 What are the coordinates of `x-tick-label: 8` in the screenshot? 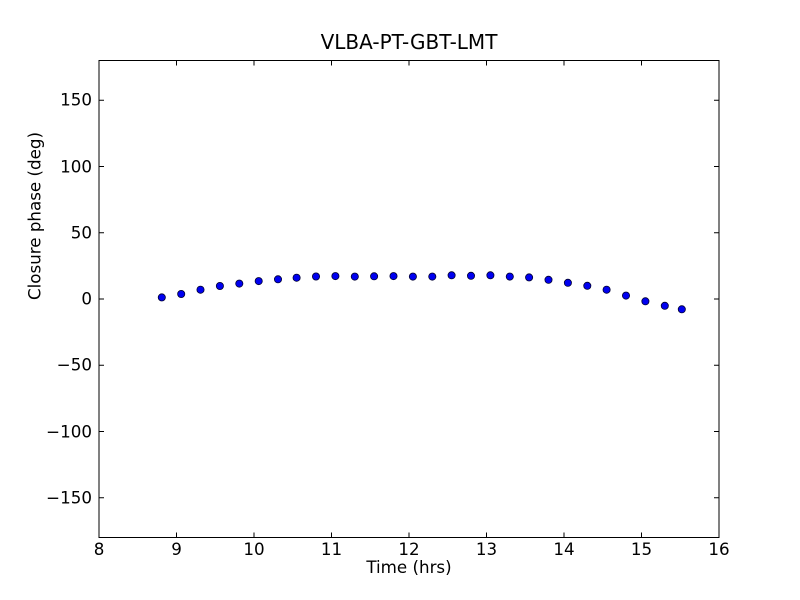 It's located at (99, 549).